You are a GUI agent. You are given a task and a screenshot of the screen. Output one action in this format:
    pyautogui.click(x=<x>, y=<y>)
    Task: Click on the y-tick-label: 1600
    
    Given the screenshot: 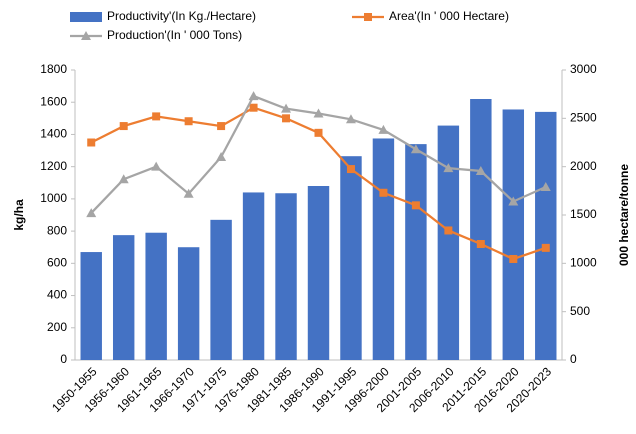 What is the action you would take?
    pyautogui.click(x=53, y=101)
    